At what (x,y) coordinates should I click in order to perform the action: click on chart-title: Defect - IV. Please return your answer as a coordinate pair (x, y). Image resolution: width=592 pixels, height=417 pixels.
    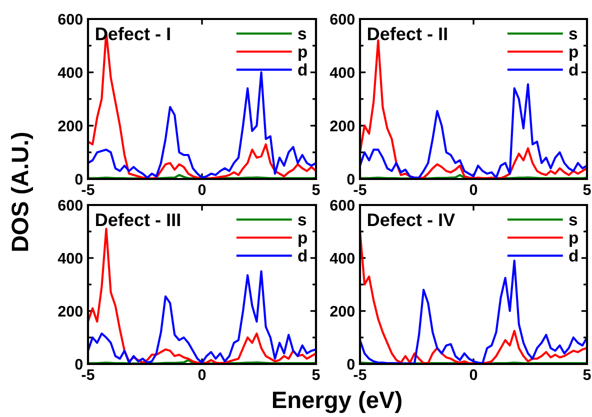
    Looking at the image, I should click on (411, 219).